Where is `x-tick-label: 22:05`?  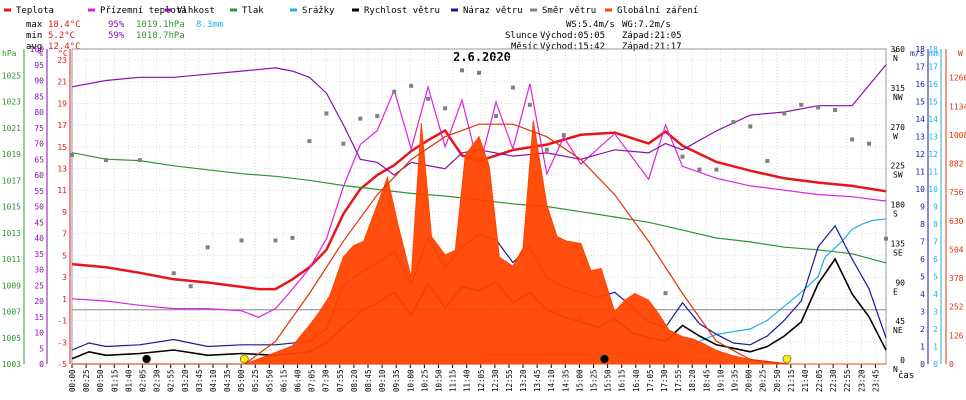
x-tick-label: 22:05 is located at coordinates (819, 380).